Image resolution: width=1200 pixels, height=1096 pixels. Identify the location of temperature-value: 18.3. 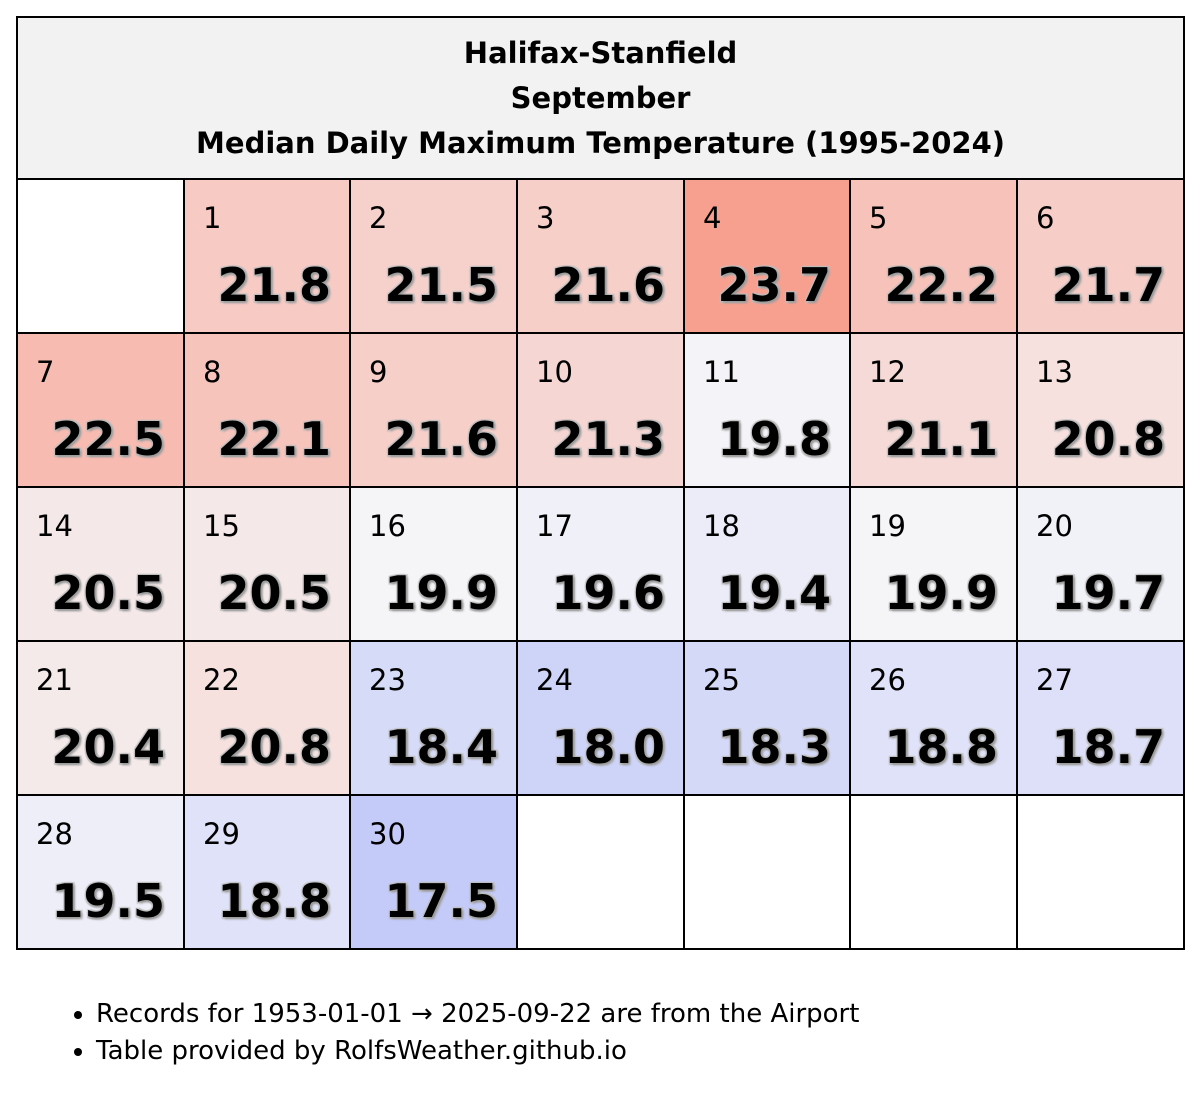
(774, 747).